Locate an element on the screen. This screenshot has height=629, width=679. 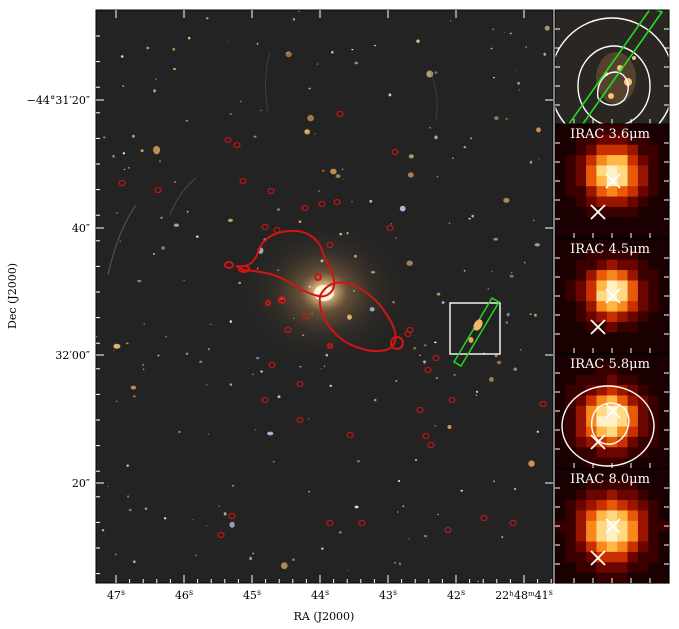
lensed-knot is located at coordinates (611, 96).